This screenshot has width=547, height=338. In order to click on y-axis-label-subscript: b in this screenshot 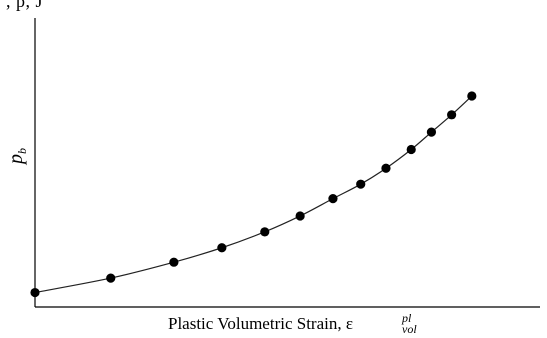, I will do `click(22, 151)`.